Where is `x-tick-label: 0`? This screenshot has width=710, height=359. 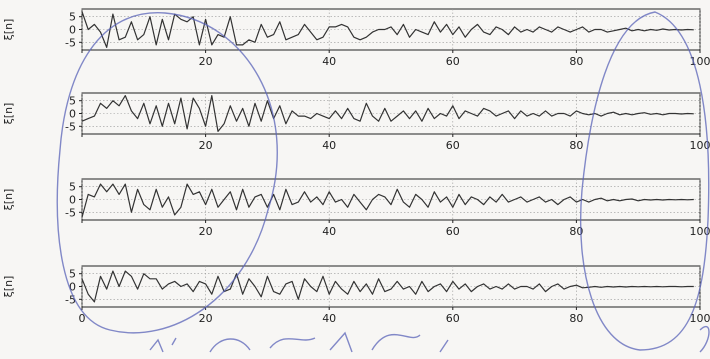
x-tick-label: 0 is located at coordinates (82, 318).